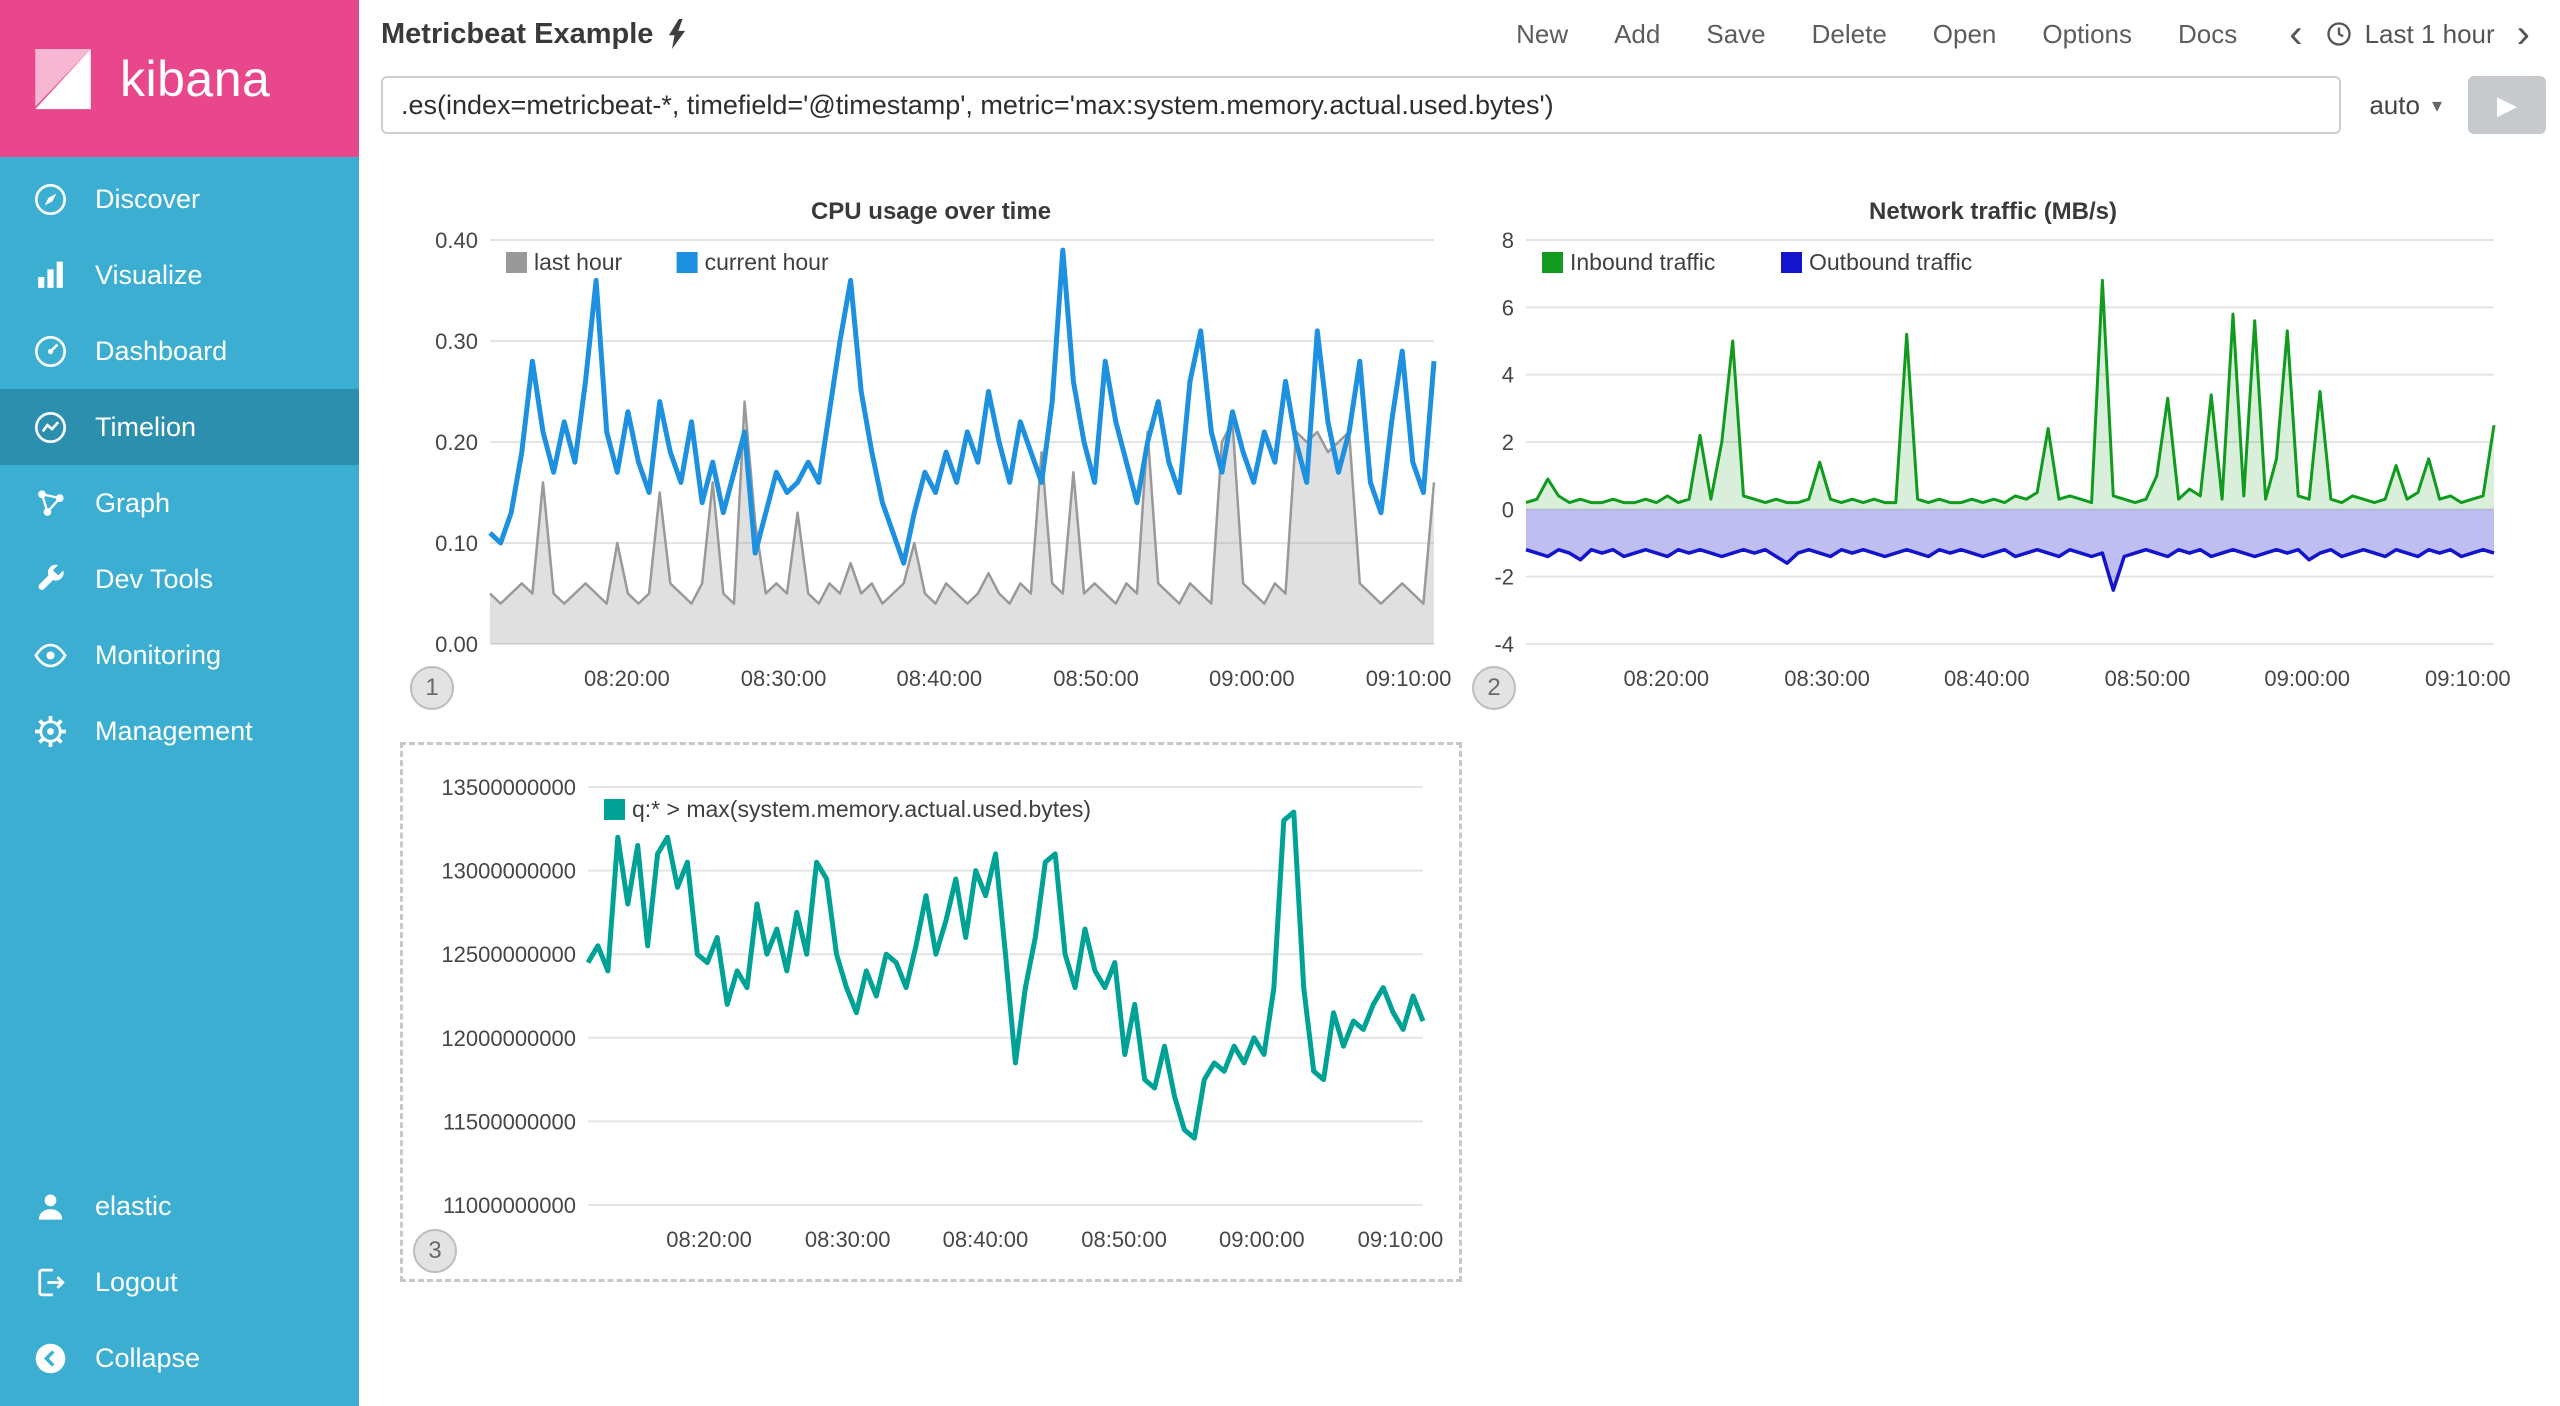 Image resolution: width=2560 pixels, height=1406 pixels. I want to click on time-range-button: Last 1 hour, so click(2410, 34).